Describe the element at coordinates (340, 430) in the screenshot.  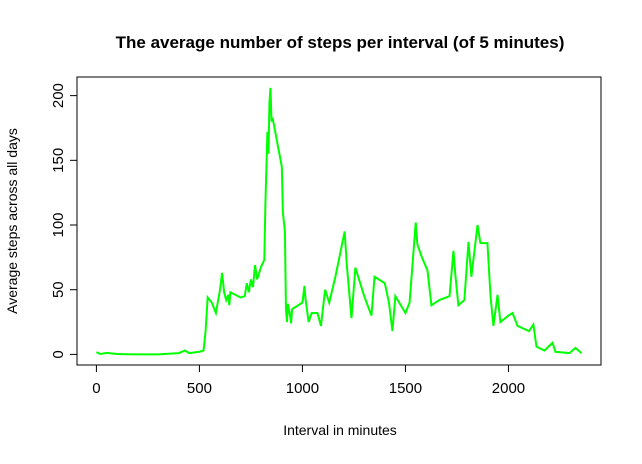
I see `x-axis-label: Interval in minutes` at that location.